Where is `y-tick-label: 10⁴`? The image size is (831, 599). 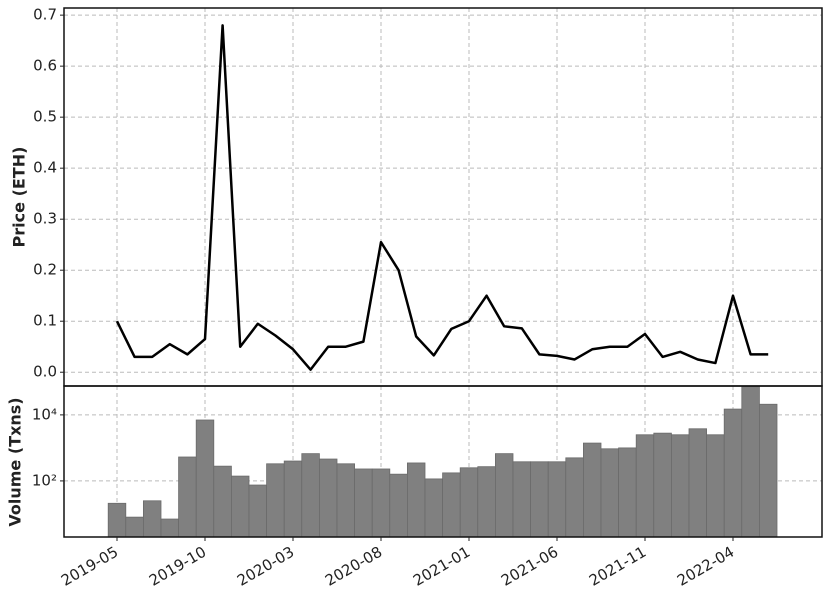 y-tick-label: 10⁴ is located at coordinates (44, 414).